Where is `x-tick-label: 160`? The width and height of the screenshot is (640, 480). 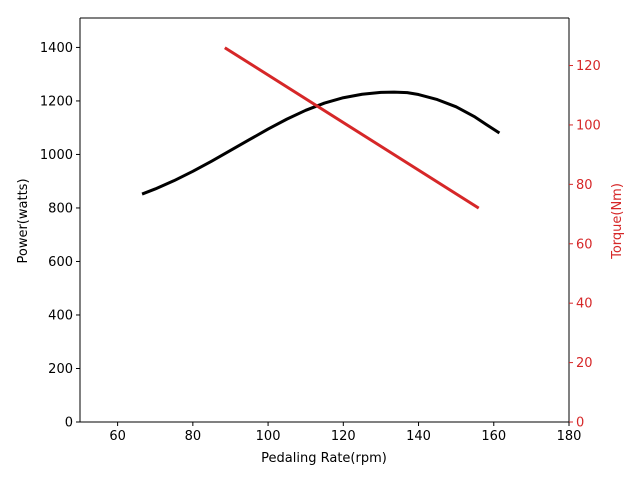
x-tick-label: 160 is located at coordinates (493, 436).